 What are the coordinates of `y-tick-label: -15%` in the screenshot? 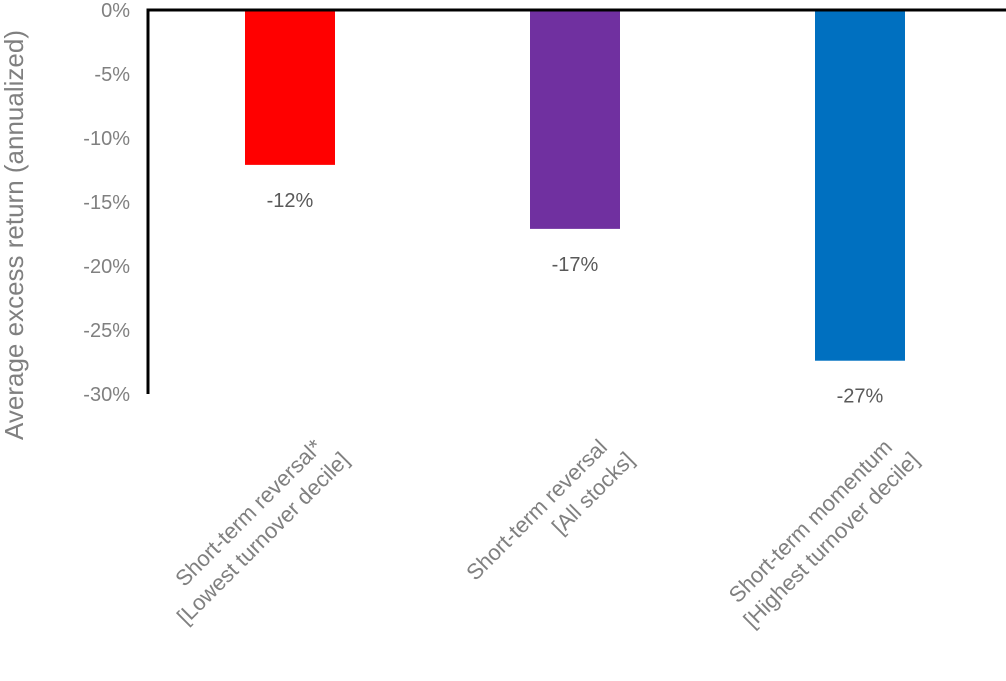 It's located at (106, 203).